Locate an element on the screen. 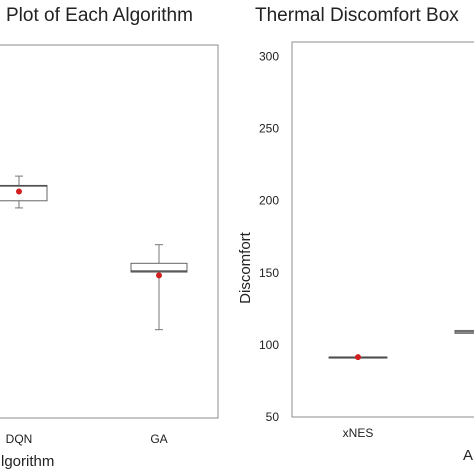 The height and width of the screenshot is (474, 474). chart-title: Thermal Discomfort Box is located at coordinates (357, 15).